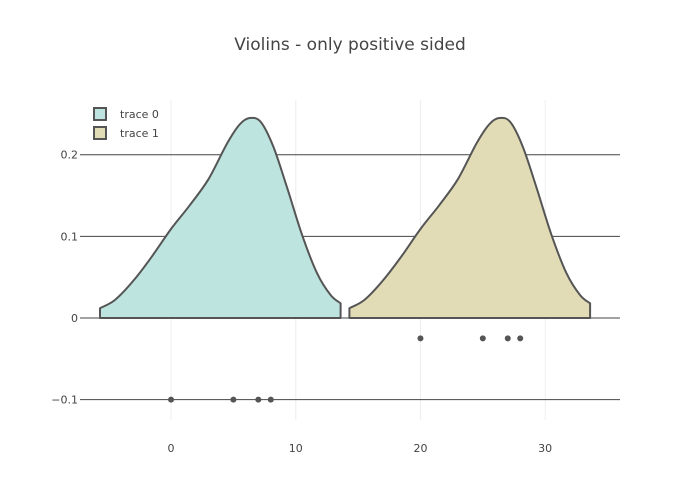  I want to click on legend-item: trace 0, so click(126, 114).